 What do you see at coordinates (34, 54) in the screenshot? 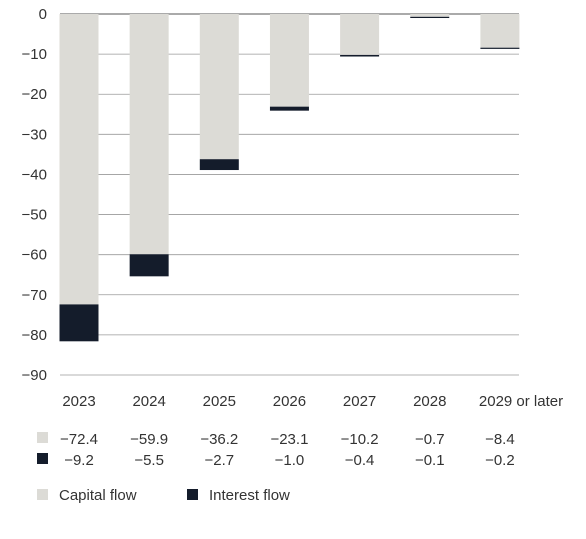
I see `y-tick-label: −10` at bounding box center [34, 54].